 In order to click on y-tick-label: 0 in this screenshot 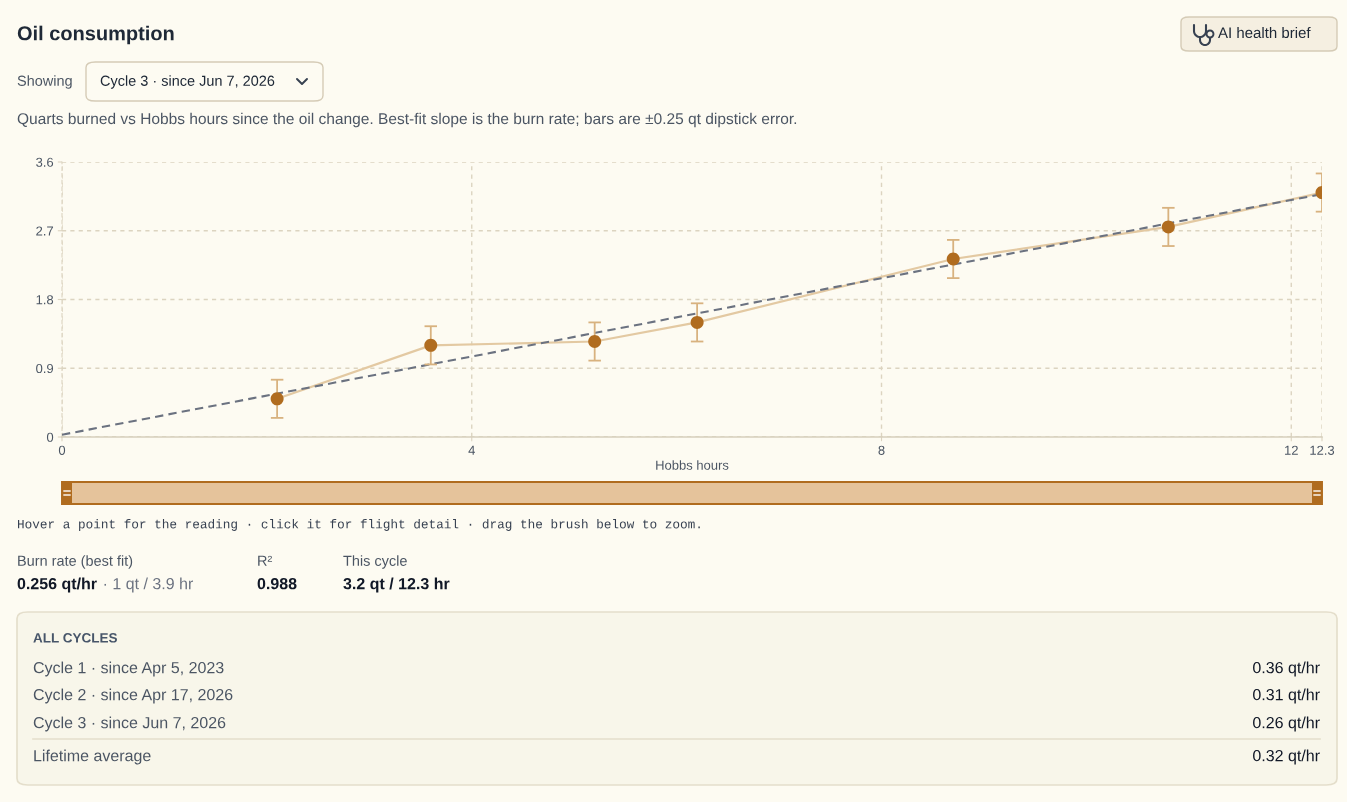, I will do `click(50, 437)`.